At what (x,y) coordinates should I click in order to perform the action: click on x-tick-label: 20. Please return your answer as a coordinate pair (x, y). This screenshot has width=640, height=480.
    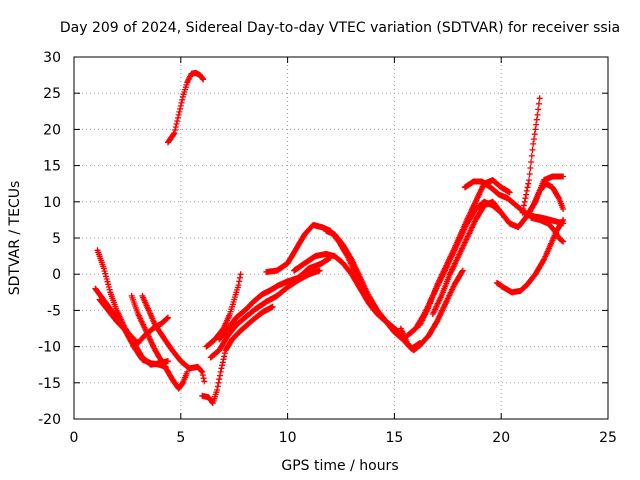
    Looking at the image, I should click on (501, 438).